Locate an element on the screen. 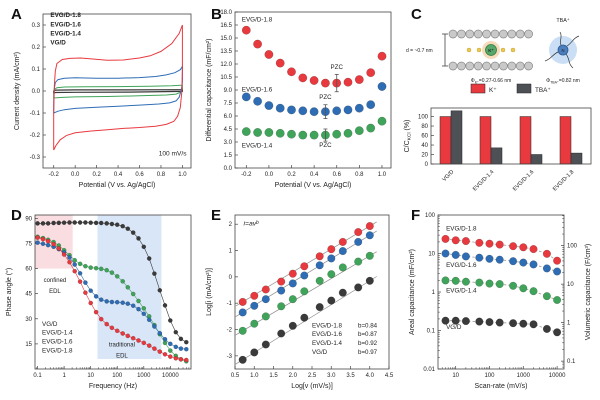 This screenshot has width=600, height=400. svg-text: Log[v (mV/s)] is located at coordinates (312, 386).